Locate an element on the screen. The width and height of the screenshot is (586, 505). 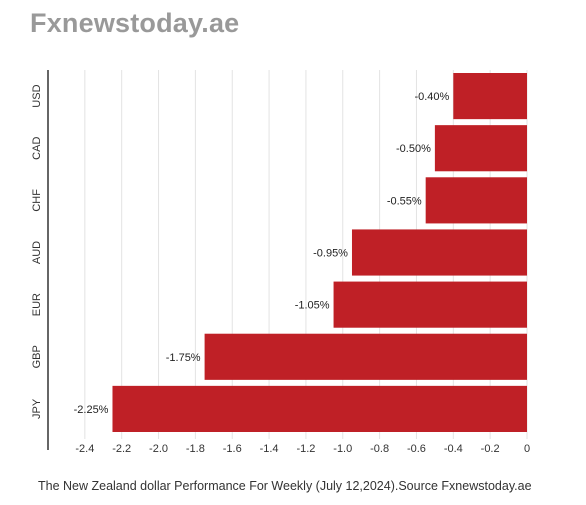
x-tick-label: -0.4 is located at coordinates (453, 449).